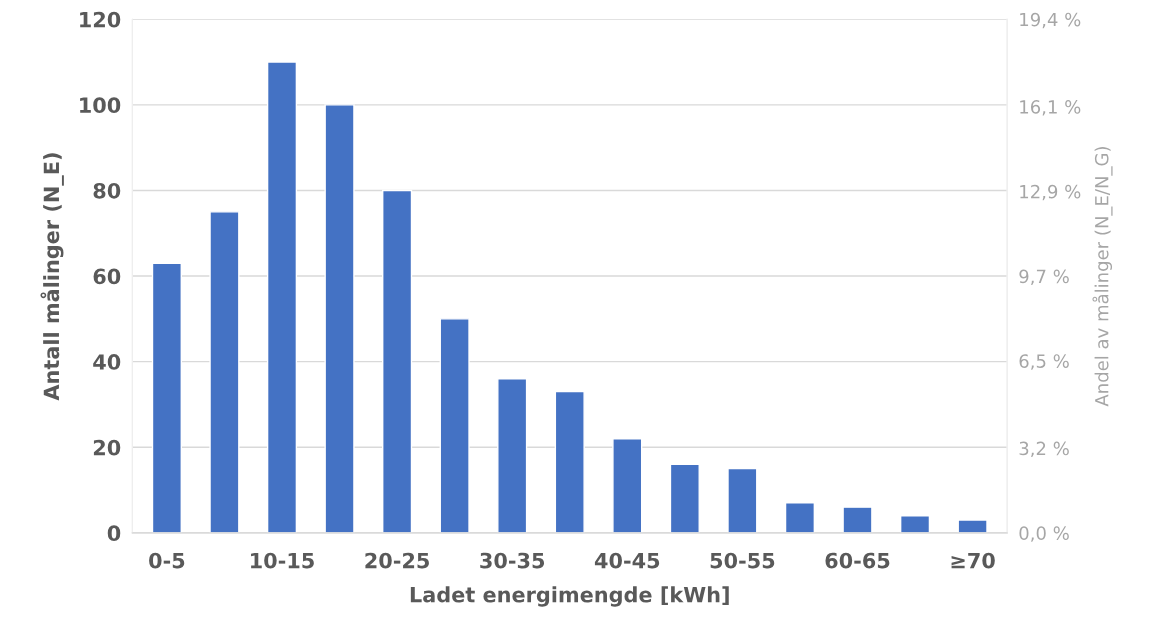 The width and height of the screenshot is (1151, 642). I want to click on x-tick-label: 0-5, so click(167, 560).